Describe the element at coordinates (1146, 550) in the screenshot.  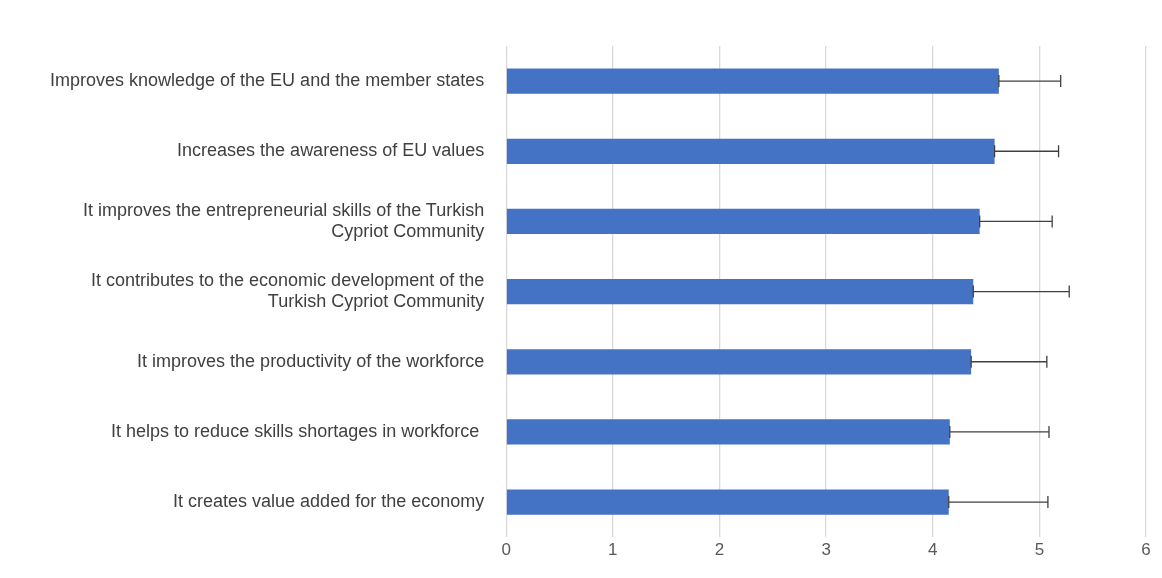
I see `x-tick-label: 6` at that location.